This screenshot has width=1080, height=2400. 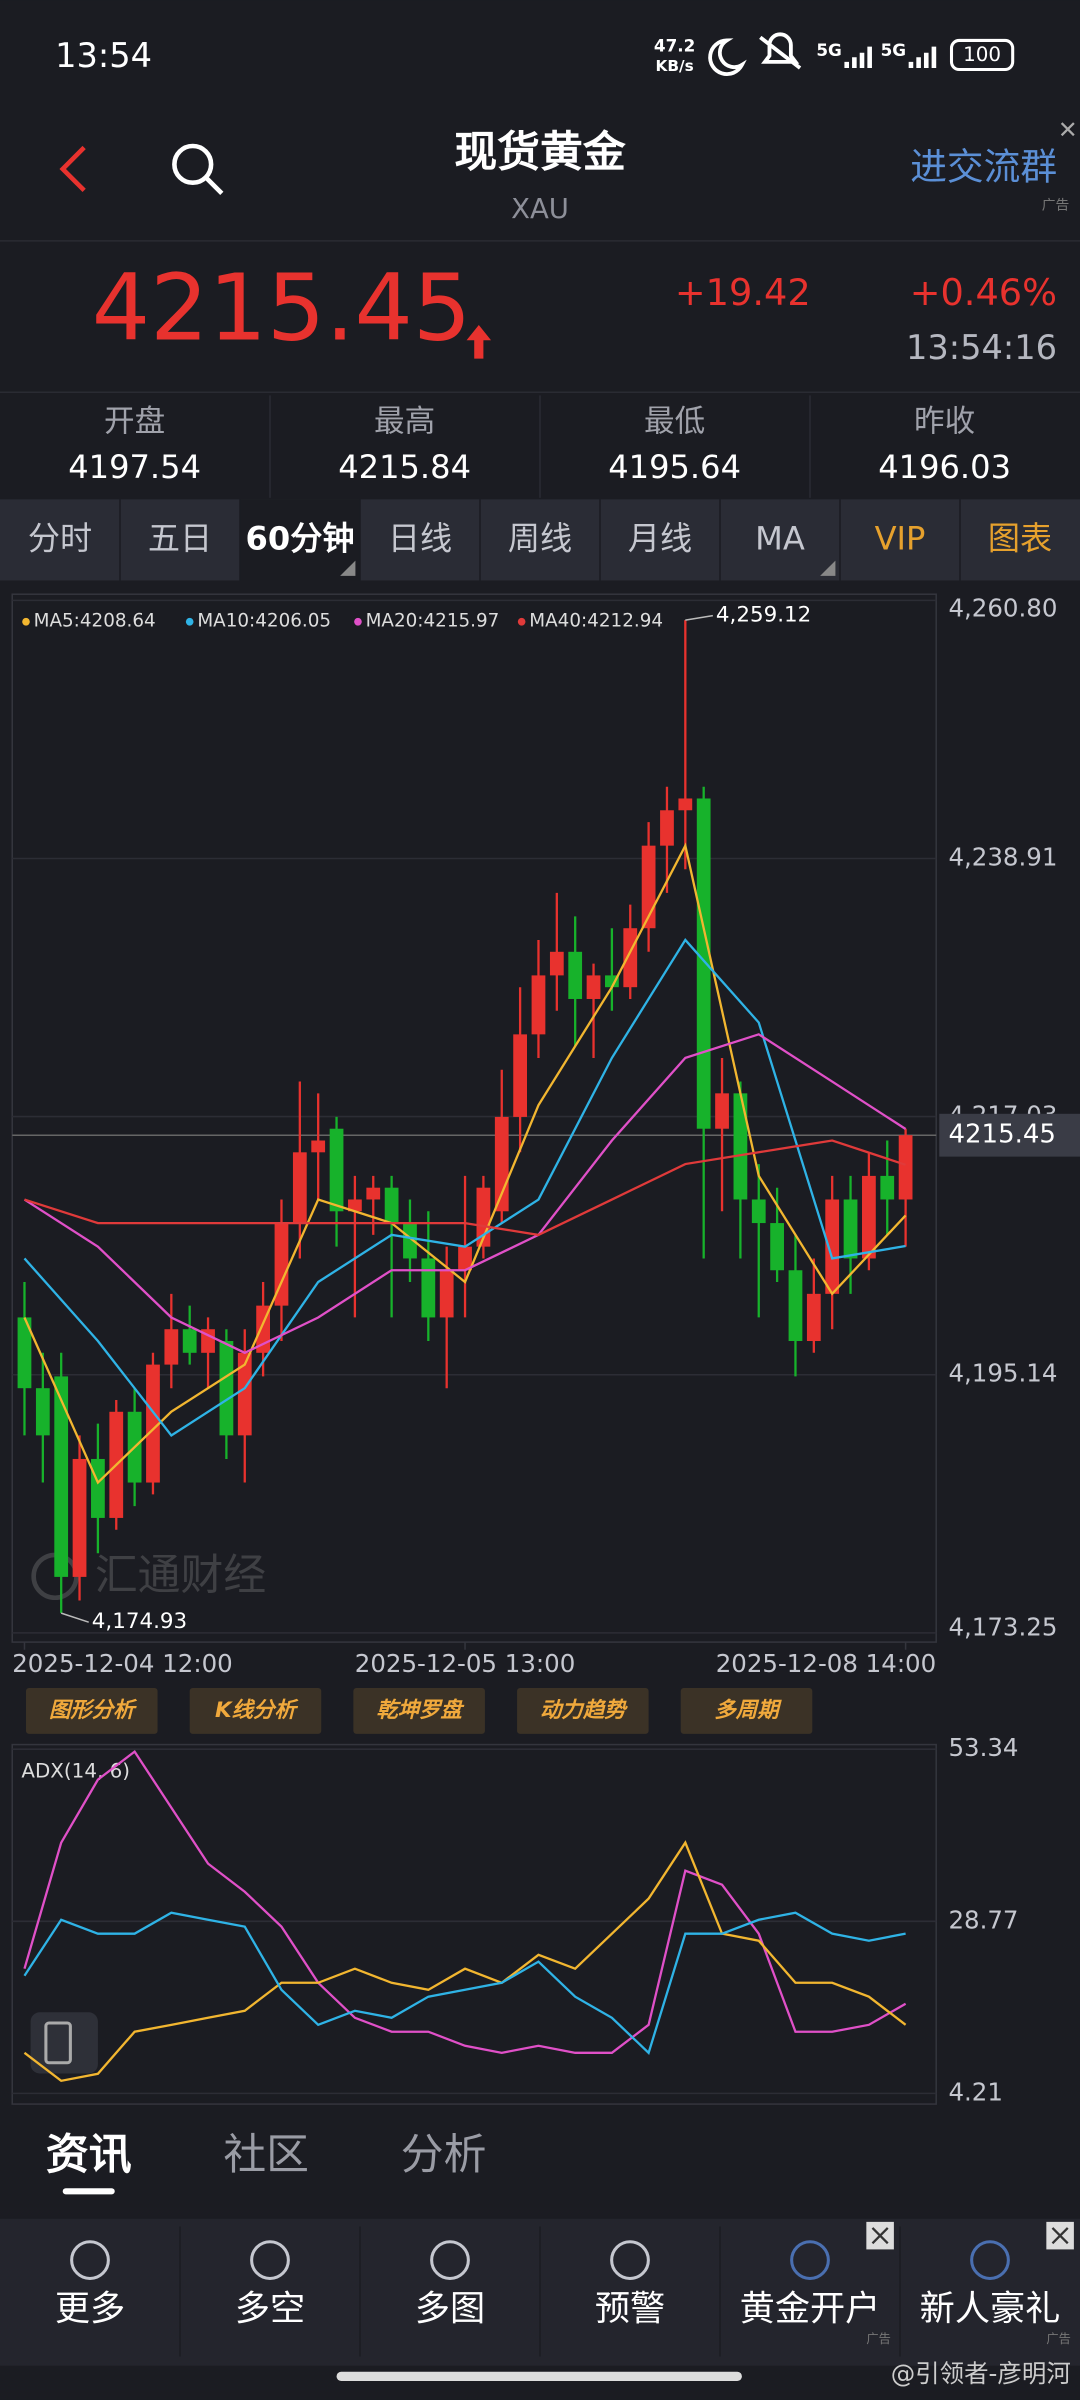 I want to click on tool-button: K线分析, so click(x=257, y=1710).